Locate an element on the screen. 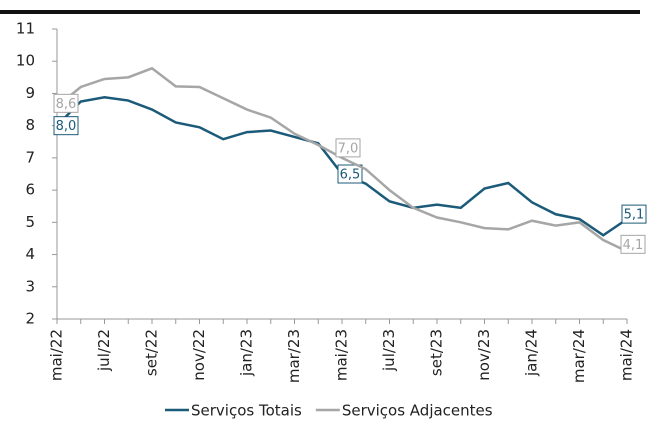 The width and height of the screenshot is (647, 428). x-tick-label: jul/22 is located at coordinates (104, 350).